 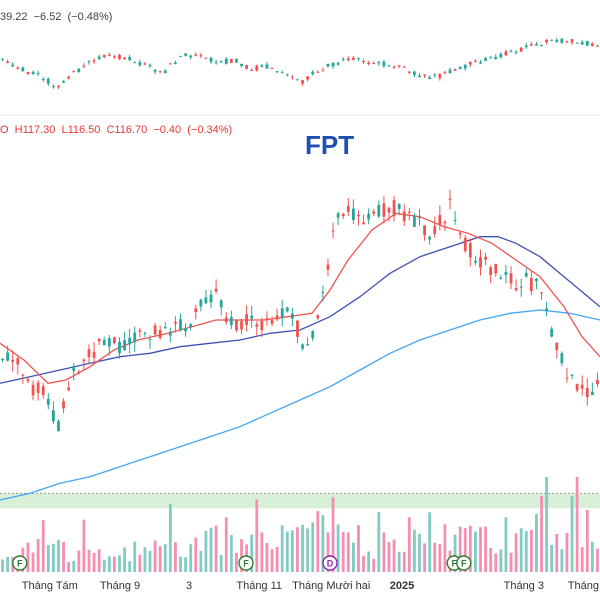 What do you see at coordinates (57, 17) in the screenshot?
I see `index-readout: 39.22 −6.52 (−0.48%)` at bounding box center [57, 17].